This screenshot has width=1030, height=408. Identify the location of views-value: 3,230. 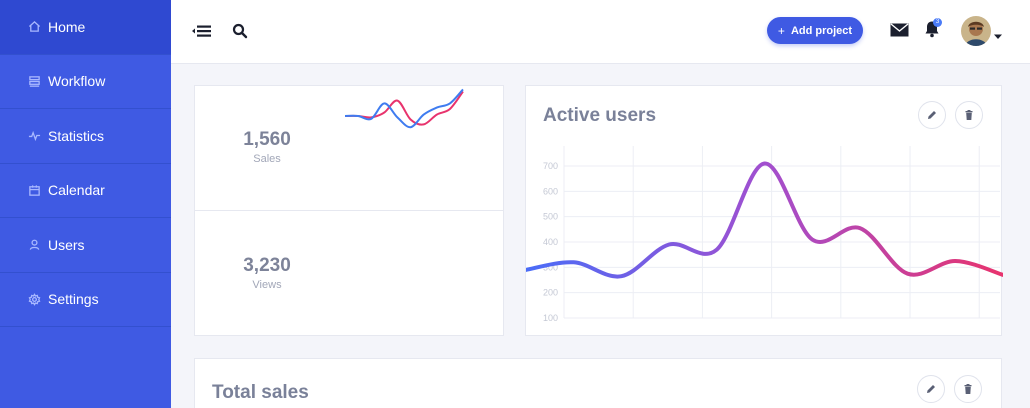
(267, 265).